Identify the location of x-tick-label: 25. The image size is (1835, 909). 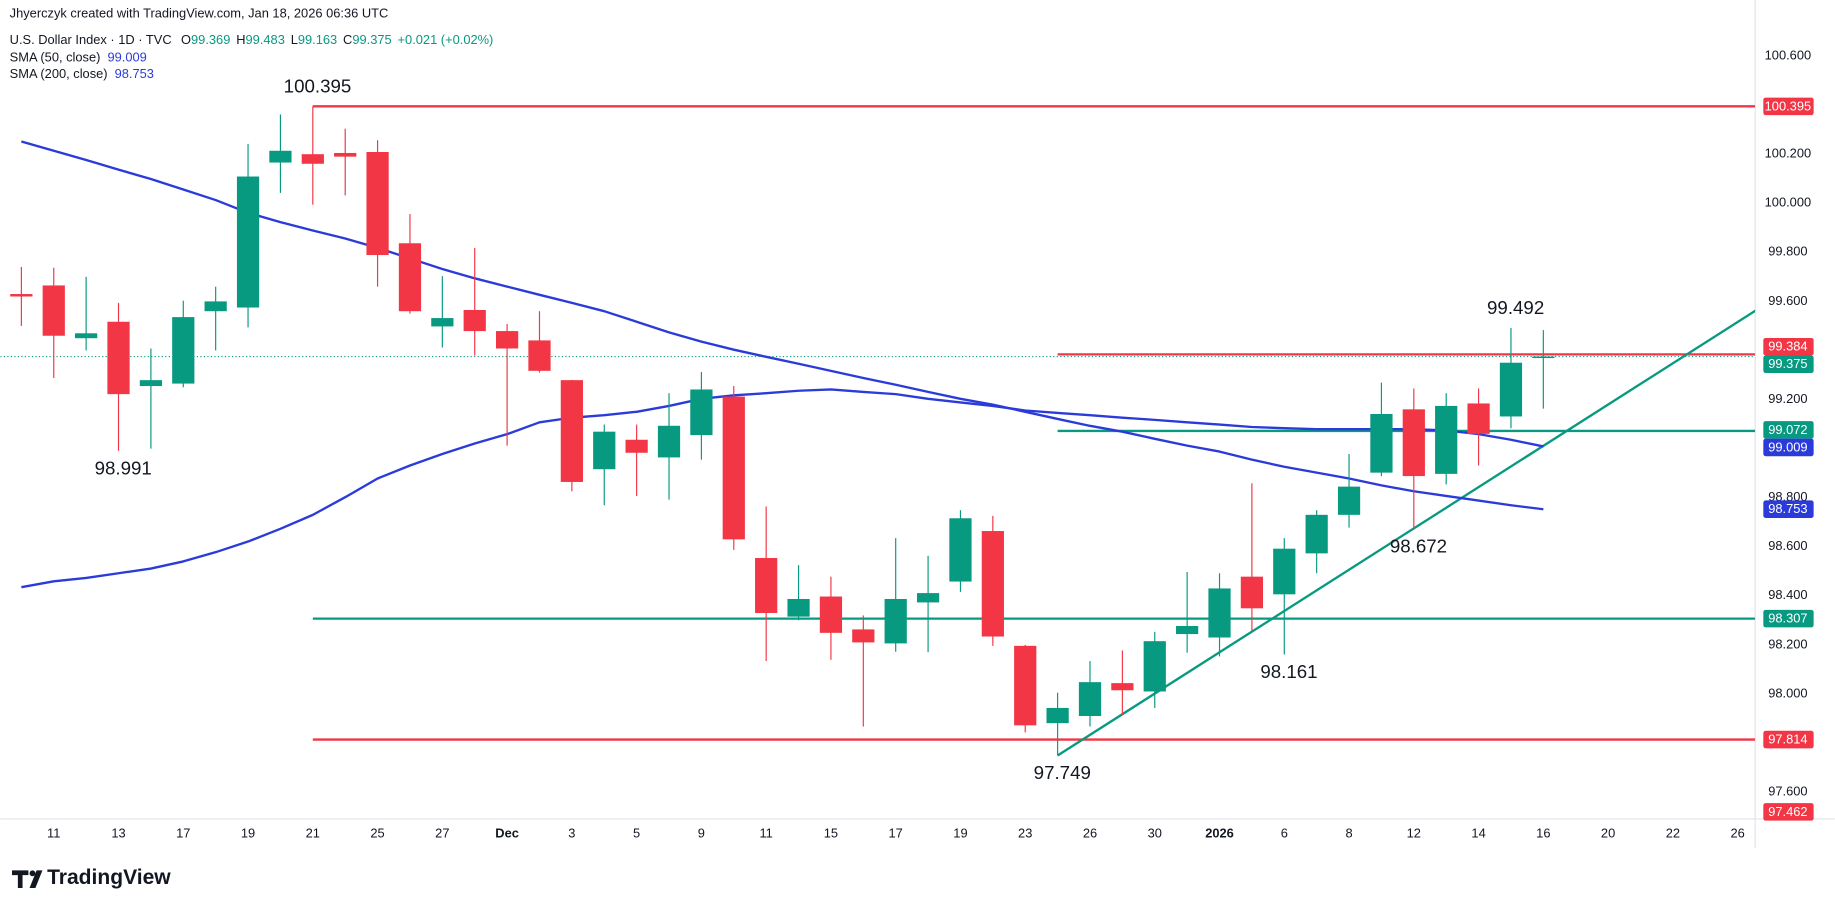
(377, 833).